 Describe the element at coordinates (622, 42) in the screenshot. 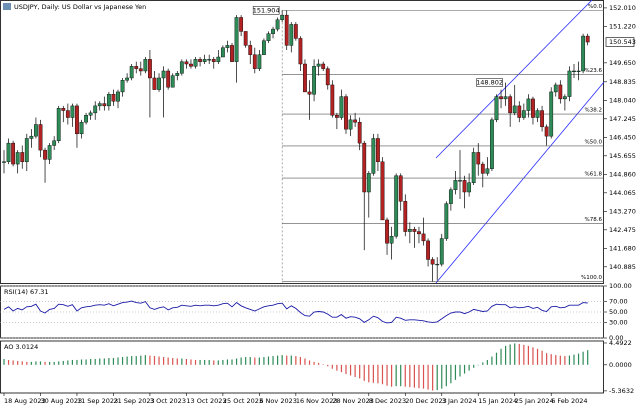

I see `last-price: 150.543` at that location.